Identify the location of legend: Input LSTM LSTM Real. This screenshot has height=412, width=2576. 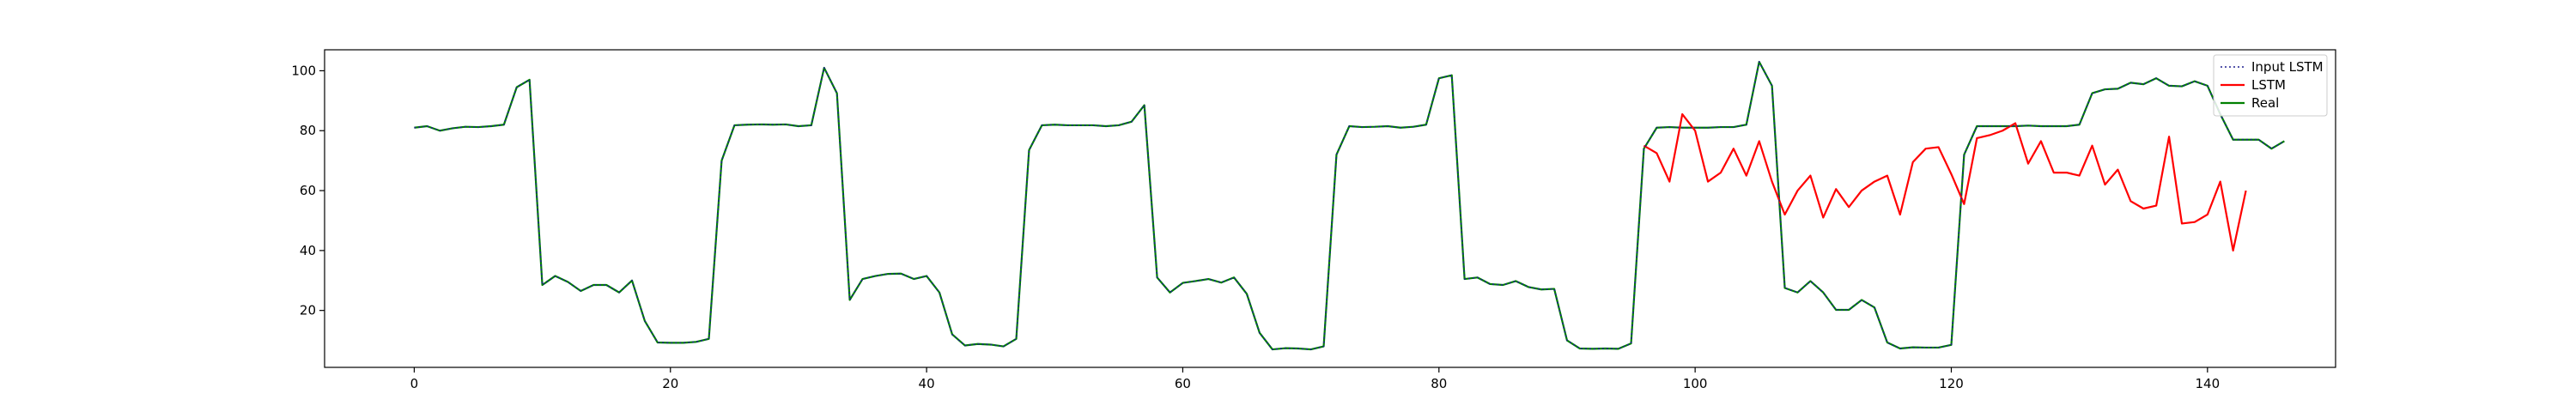
(2270, 85).